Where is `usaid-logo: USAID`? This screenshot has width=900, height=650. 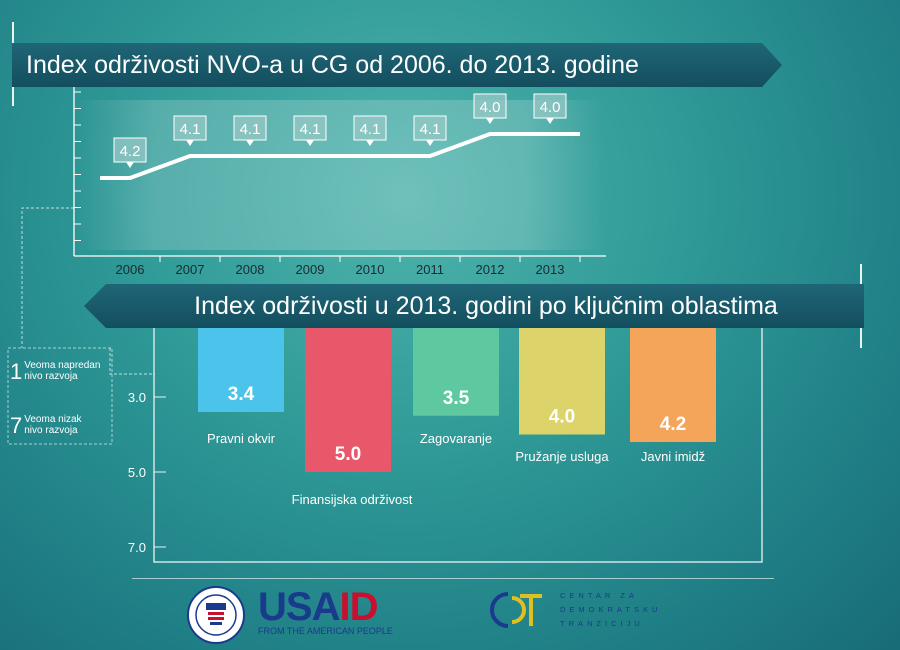 usaid-logo: USAID is located at coordinates (318, 607).